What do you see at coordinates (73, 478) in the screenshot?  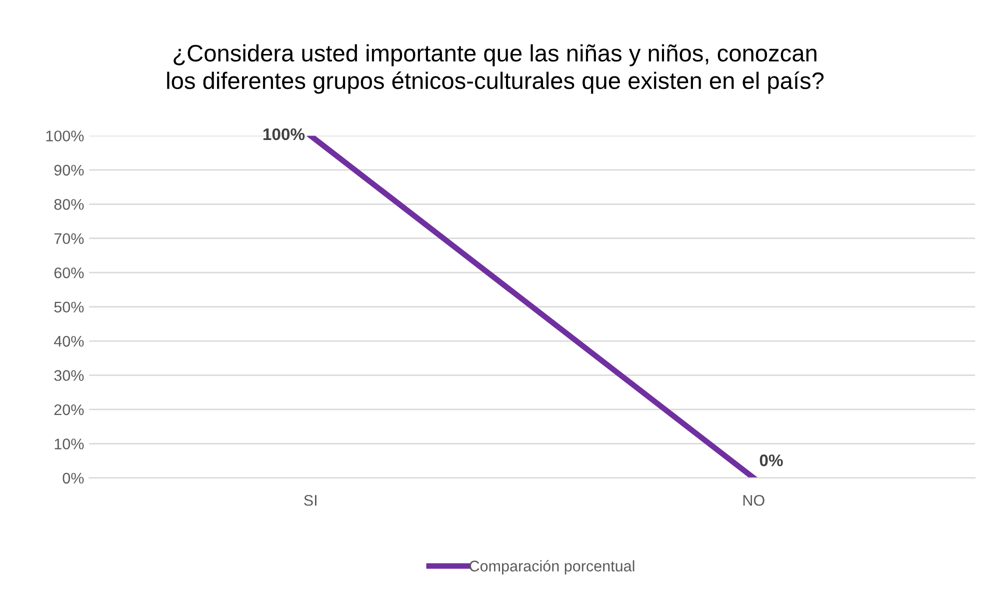 I see `y-tick-label: 0%` at bounding box center [73, 478].